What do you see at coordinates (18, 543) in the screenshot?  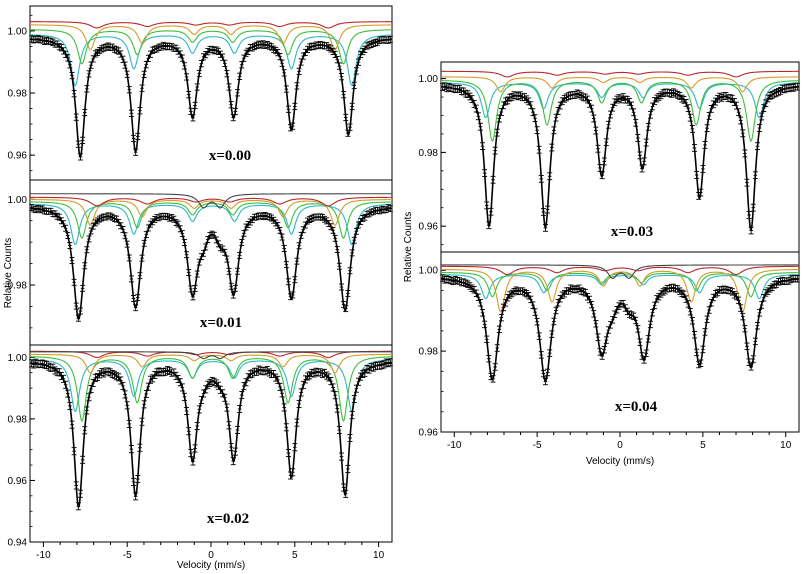 I see `y-tick-label: 0.94` at bounding box center [18, 543].